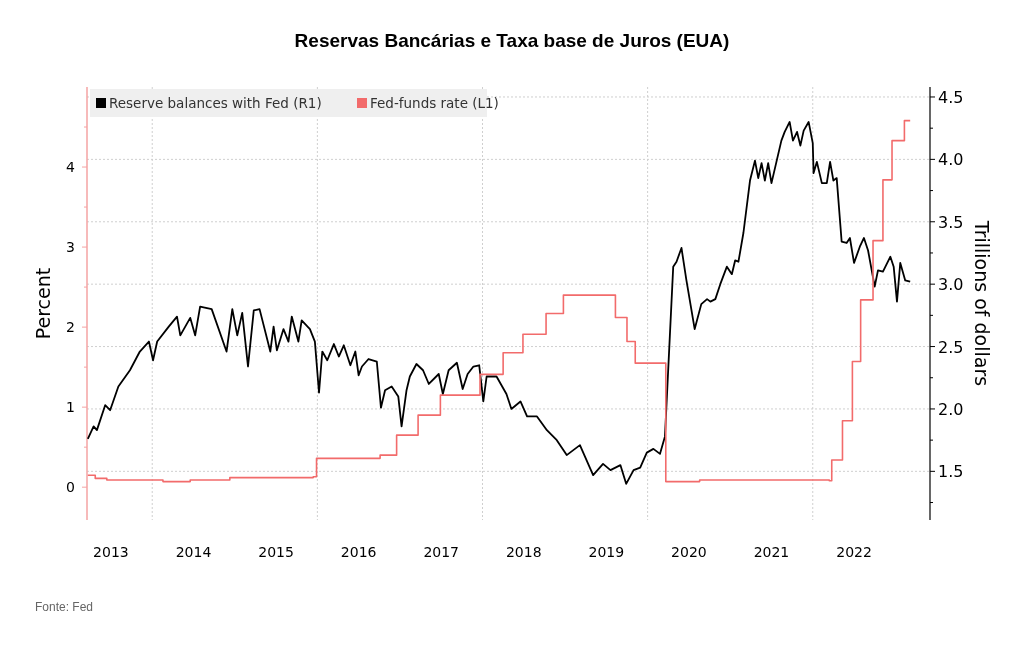 This screenshot has height=645, width=1024. What do you see at coordinates (854, 552) in the screenshot?
I see `x-tick-label: 2022` at bounding box center [854, 552].